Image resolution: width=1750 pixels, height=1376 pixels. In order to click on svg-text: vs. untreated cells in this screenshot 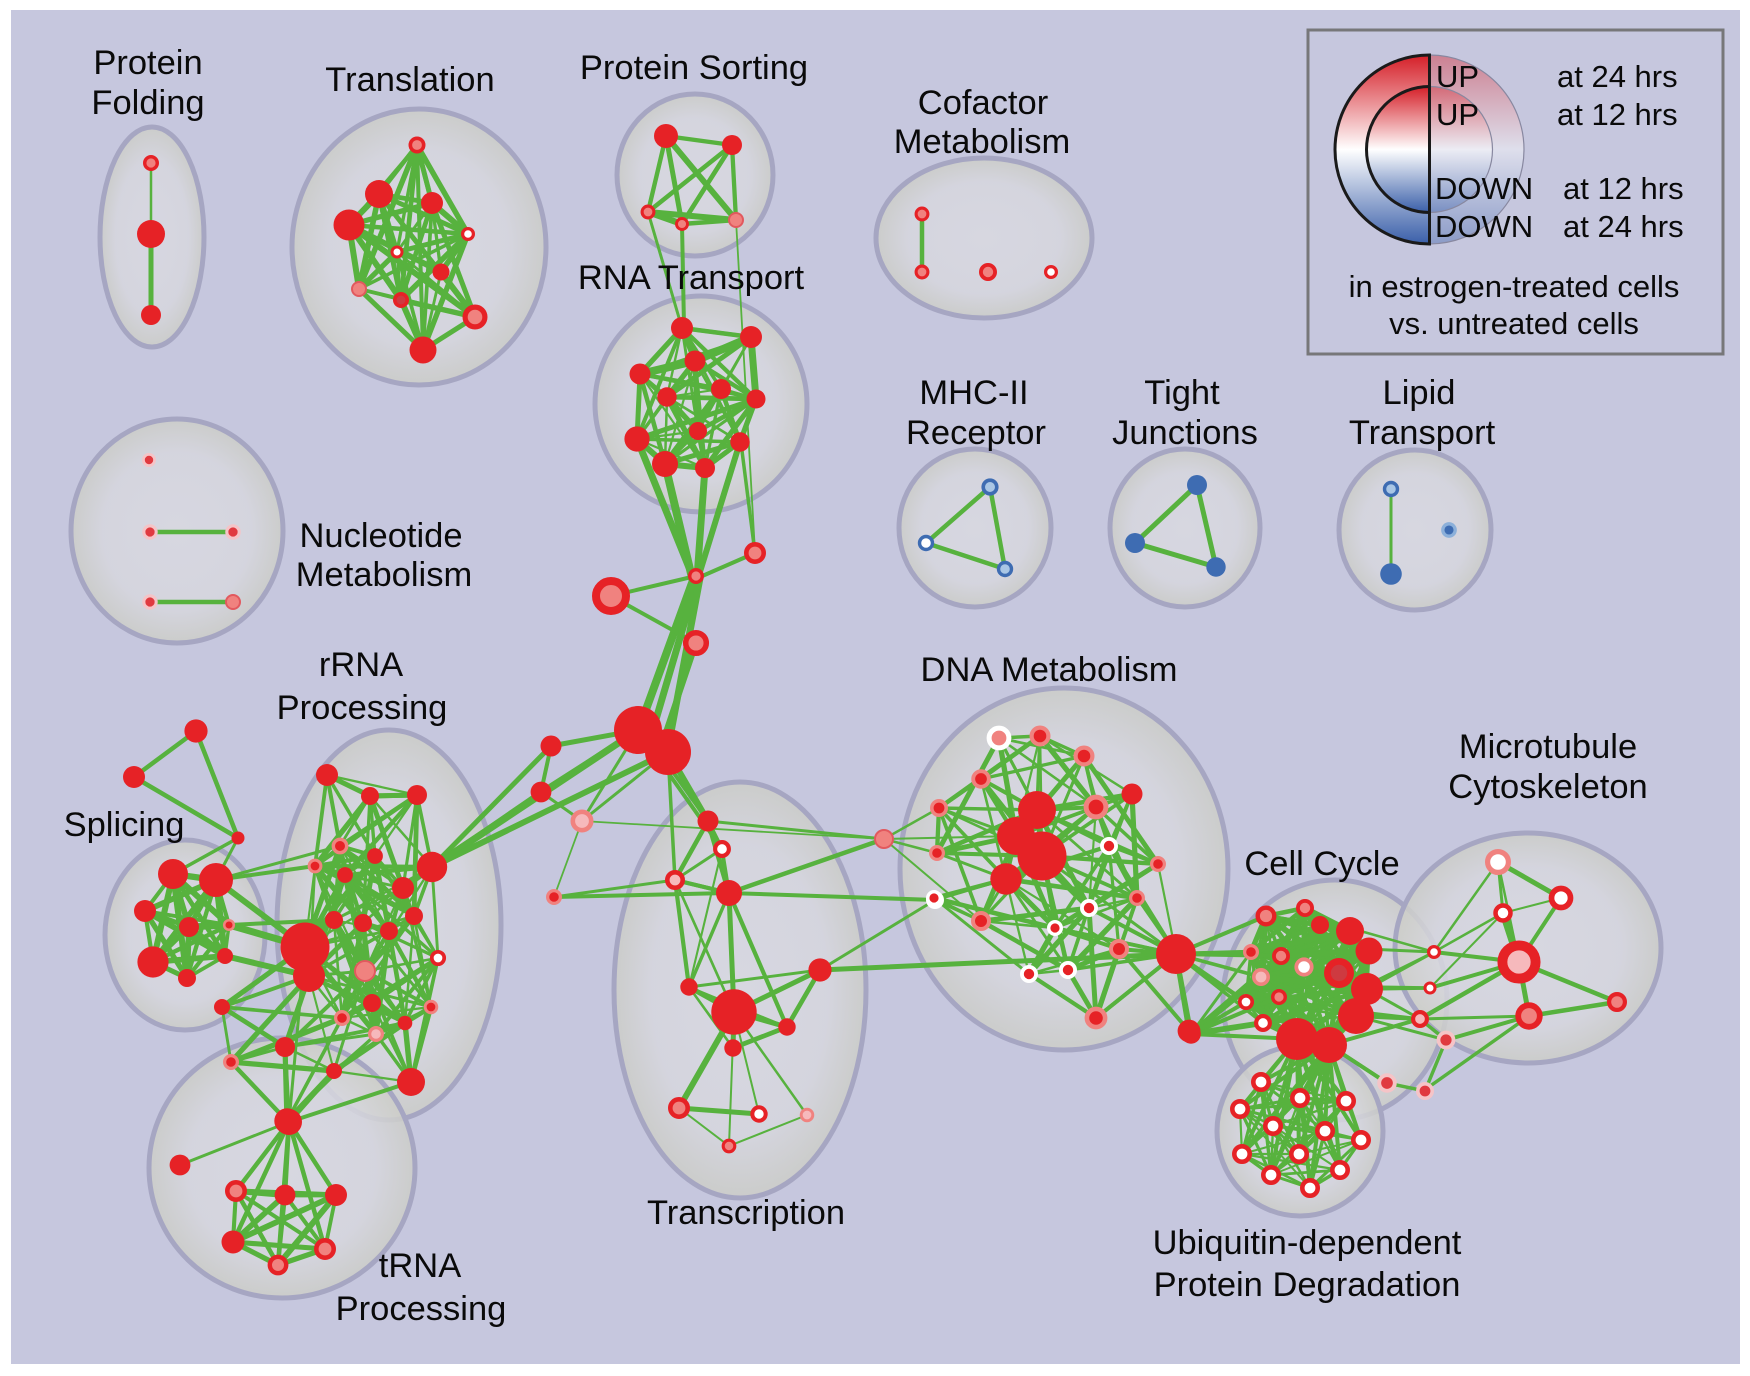, I will do `click(1514, 323)`.